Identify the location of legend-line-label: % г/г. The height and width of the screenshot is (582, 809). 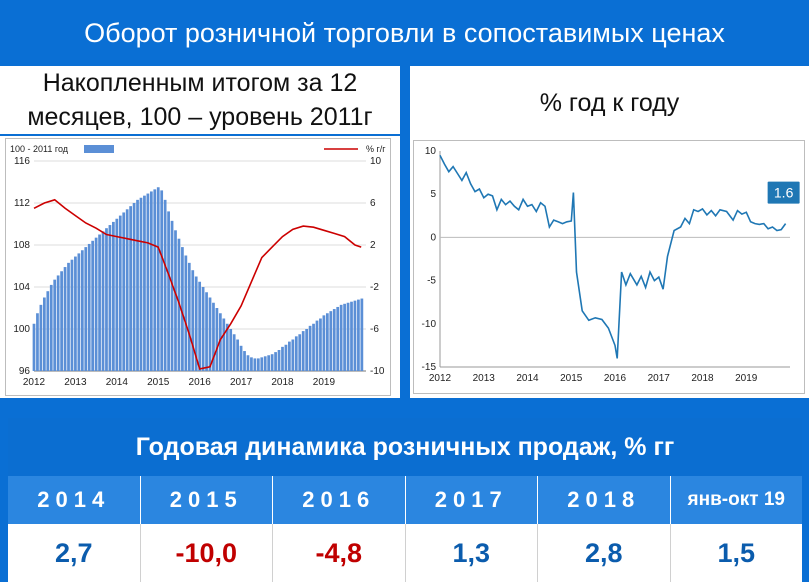
(376, 149).